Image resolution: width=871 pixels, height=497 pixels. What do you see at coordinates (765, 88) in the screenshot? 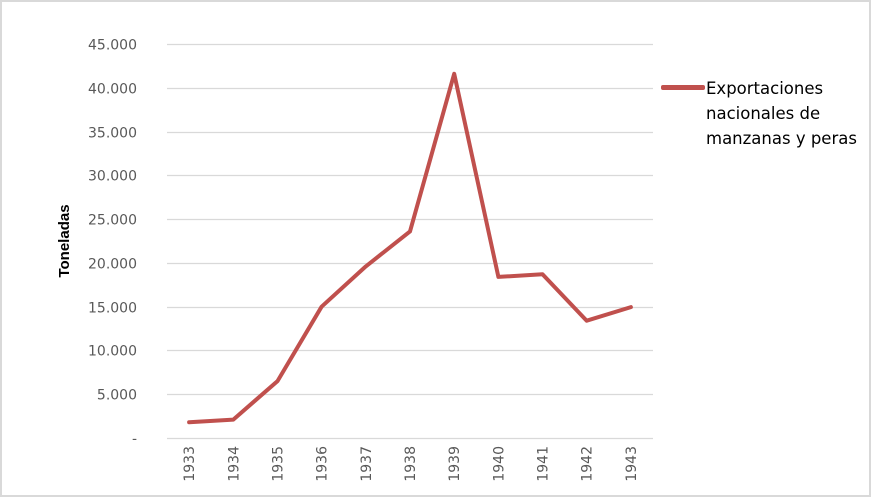
I see `legend-line-1: Exportaciones` at bounding box center [765, 88].